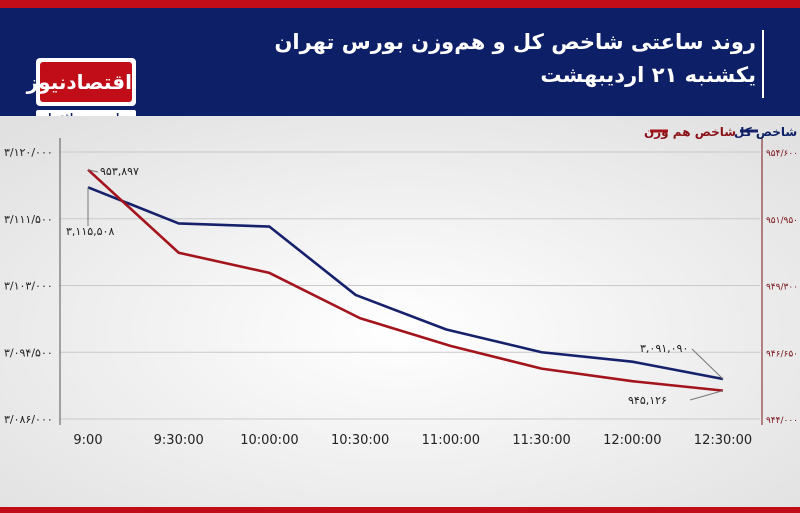 The height and width of the screenshot is (513, 800). I want to click on chart-subtitle: یکشنبه ۲۱ اردیبهشت, so click(648, 75).